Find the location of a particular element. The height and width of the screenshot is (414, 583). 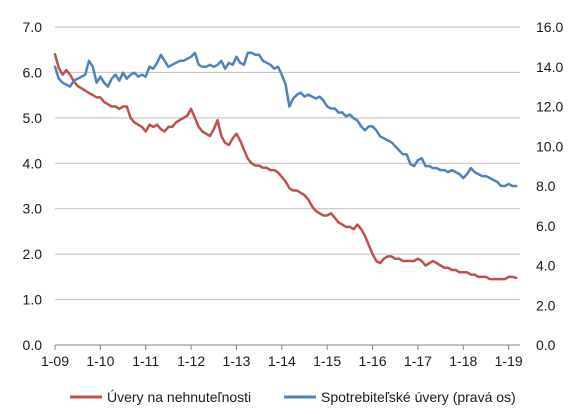

left-axis-tick-labels: 0.0 1.0 2.0 3.0 4.0 5.0 6.0 7.0 is located at coordinates (33, 186).